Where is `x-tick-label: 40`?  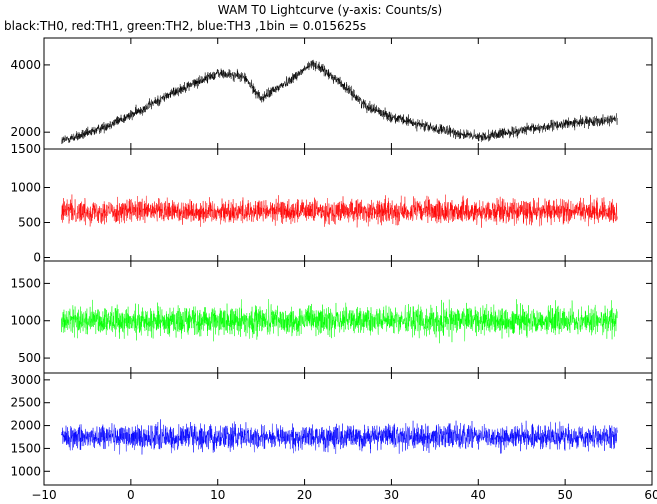
x-tick-label: 40 is located at coordinates (478, 495).